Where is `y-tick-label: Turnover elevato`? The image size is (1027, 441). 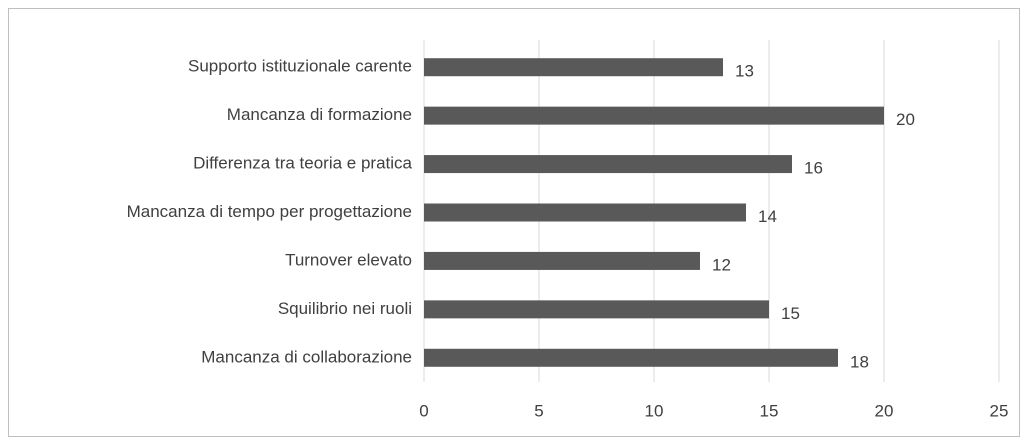 y-tick-label: Turnover elevato is located at coordinates (348, 259).